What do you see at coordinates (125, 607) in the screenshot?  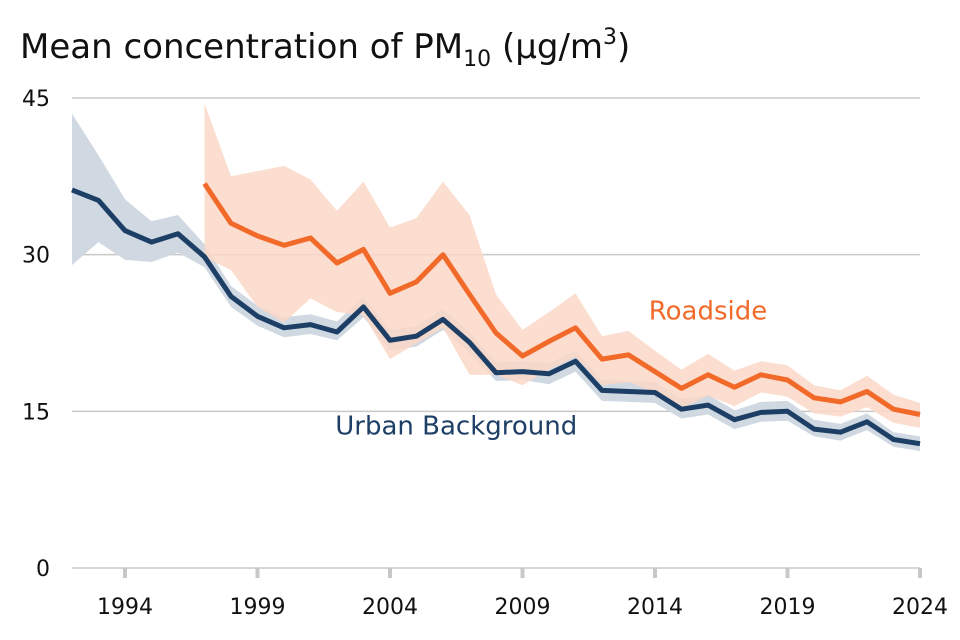 I see `x-tick-label-1994: 1994` at bounding box center [125, 607].